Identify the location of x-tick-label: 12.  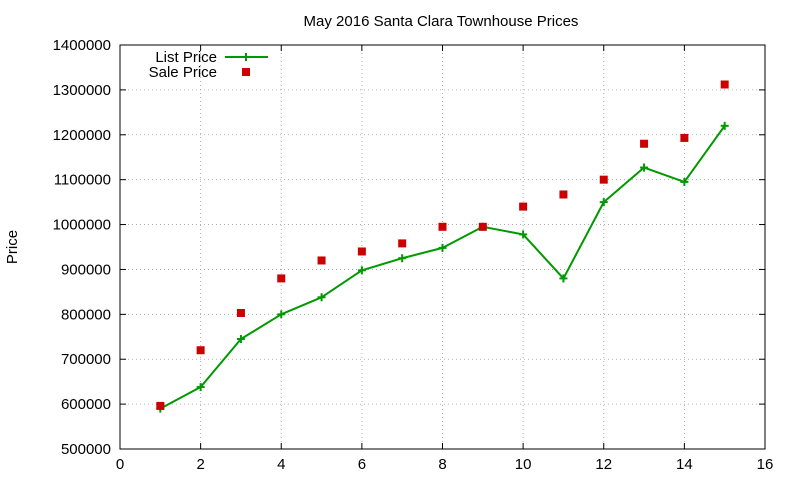
(603, 464).